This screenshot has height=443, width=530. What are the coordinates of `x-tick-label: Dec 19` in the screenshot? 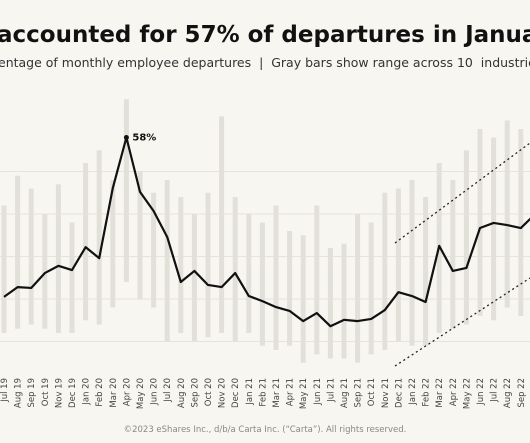 It's located at (73, 393).